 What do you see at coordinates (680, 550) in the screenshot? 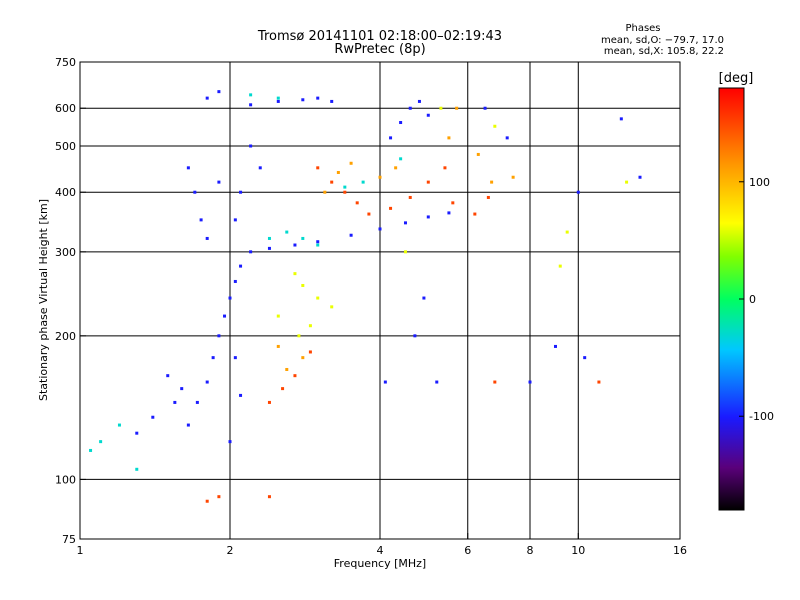
I see `x-tick-label: 16` at bounding box center [680, 550].